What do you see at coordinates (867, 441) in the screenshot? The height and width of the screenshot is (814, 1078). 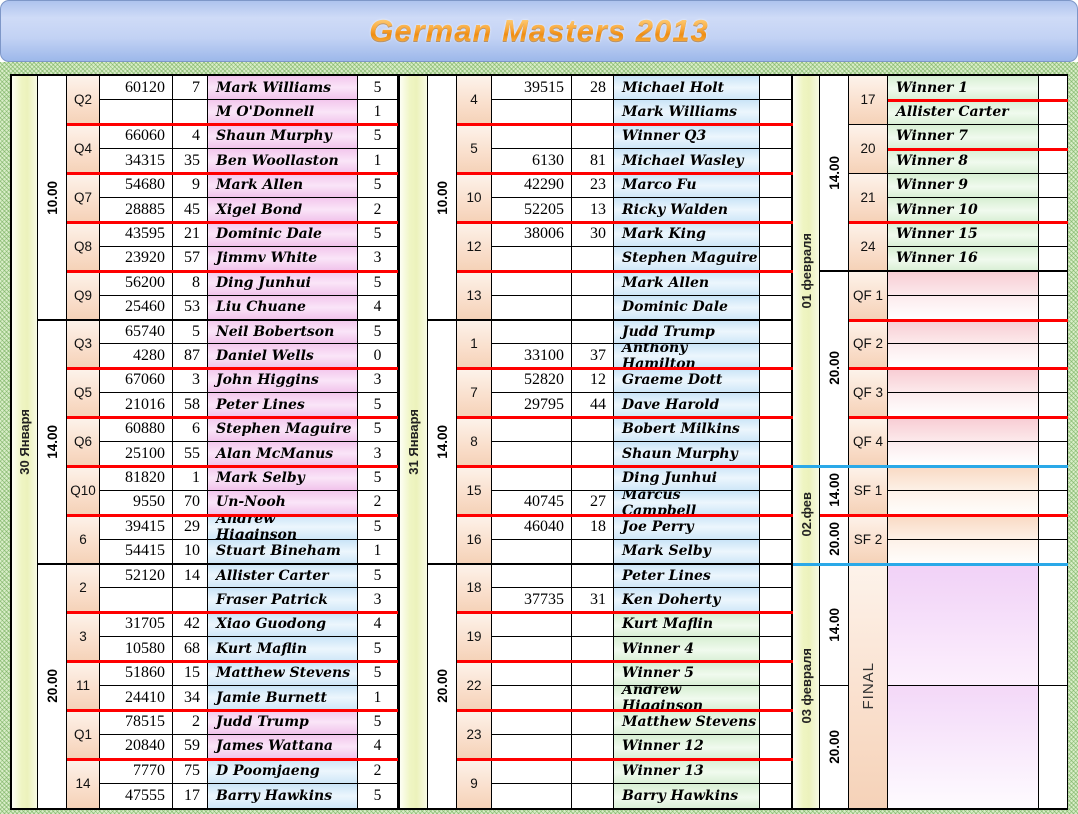 I see `match-number-text: QF 4` at bounding box center [867, 441].